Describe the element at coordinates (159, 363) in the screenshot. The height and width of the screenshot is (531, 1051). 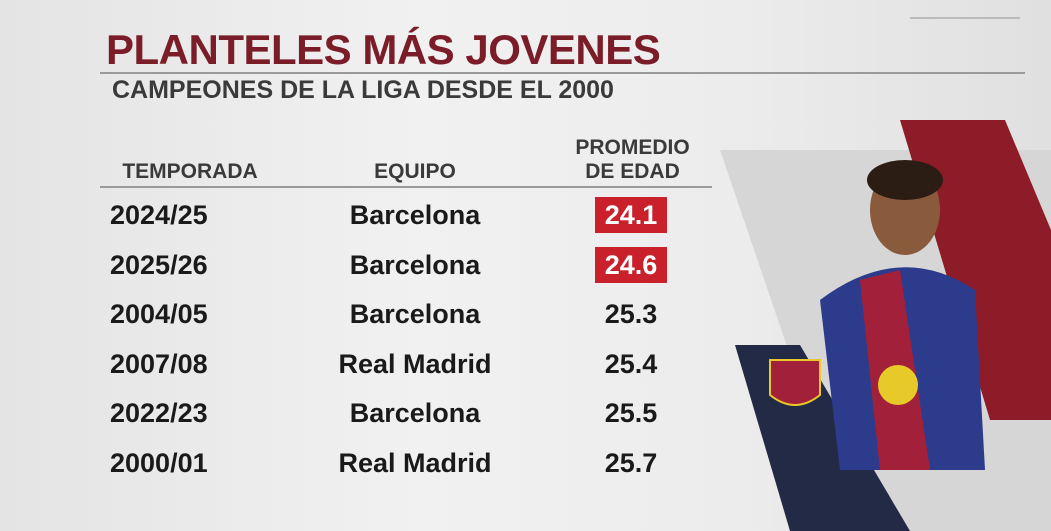
I see `season: 2007/08` at that location.